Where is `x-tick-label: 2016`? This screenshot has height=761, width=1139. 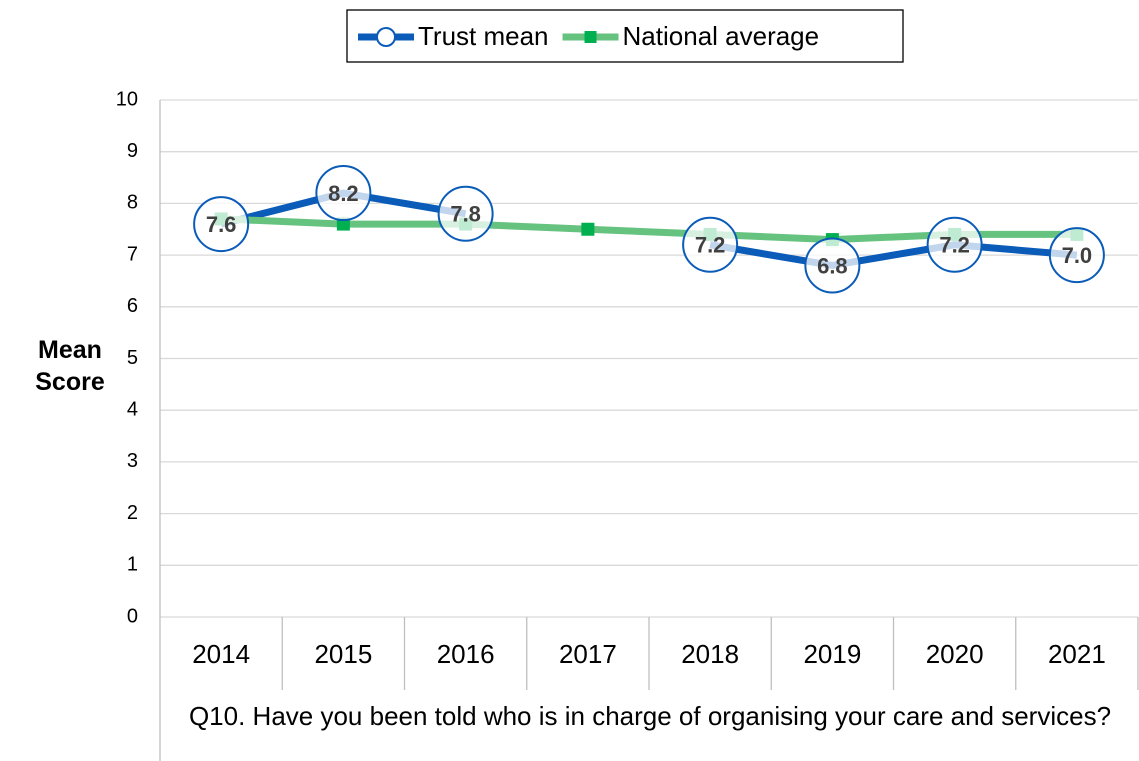 x-tick-label: 2016 is located at coordinates (466, 654).